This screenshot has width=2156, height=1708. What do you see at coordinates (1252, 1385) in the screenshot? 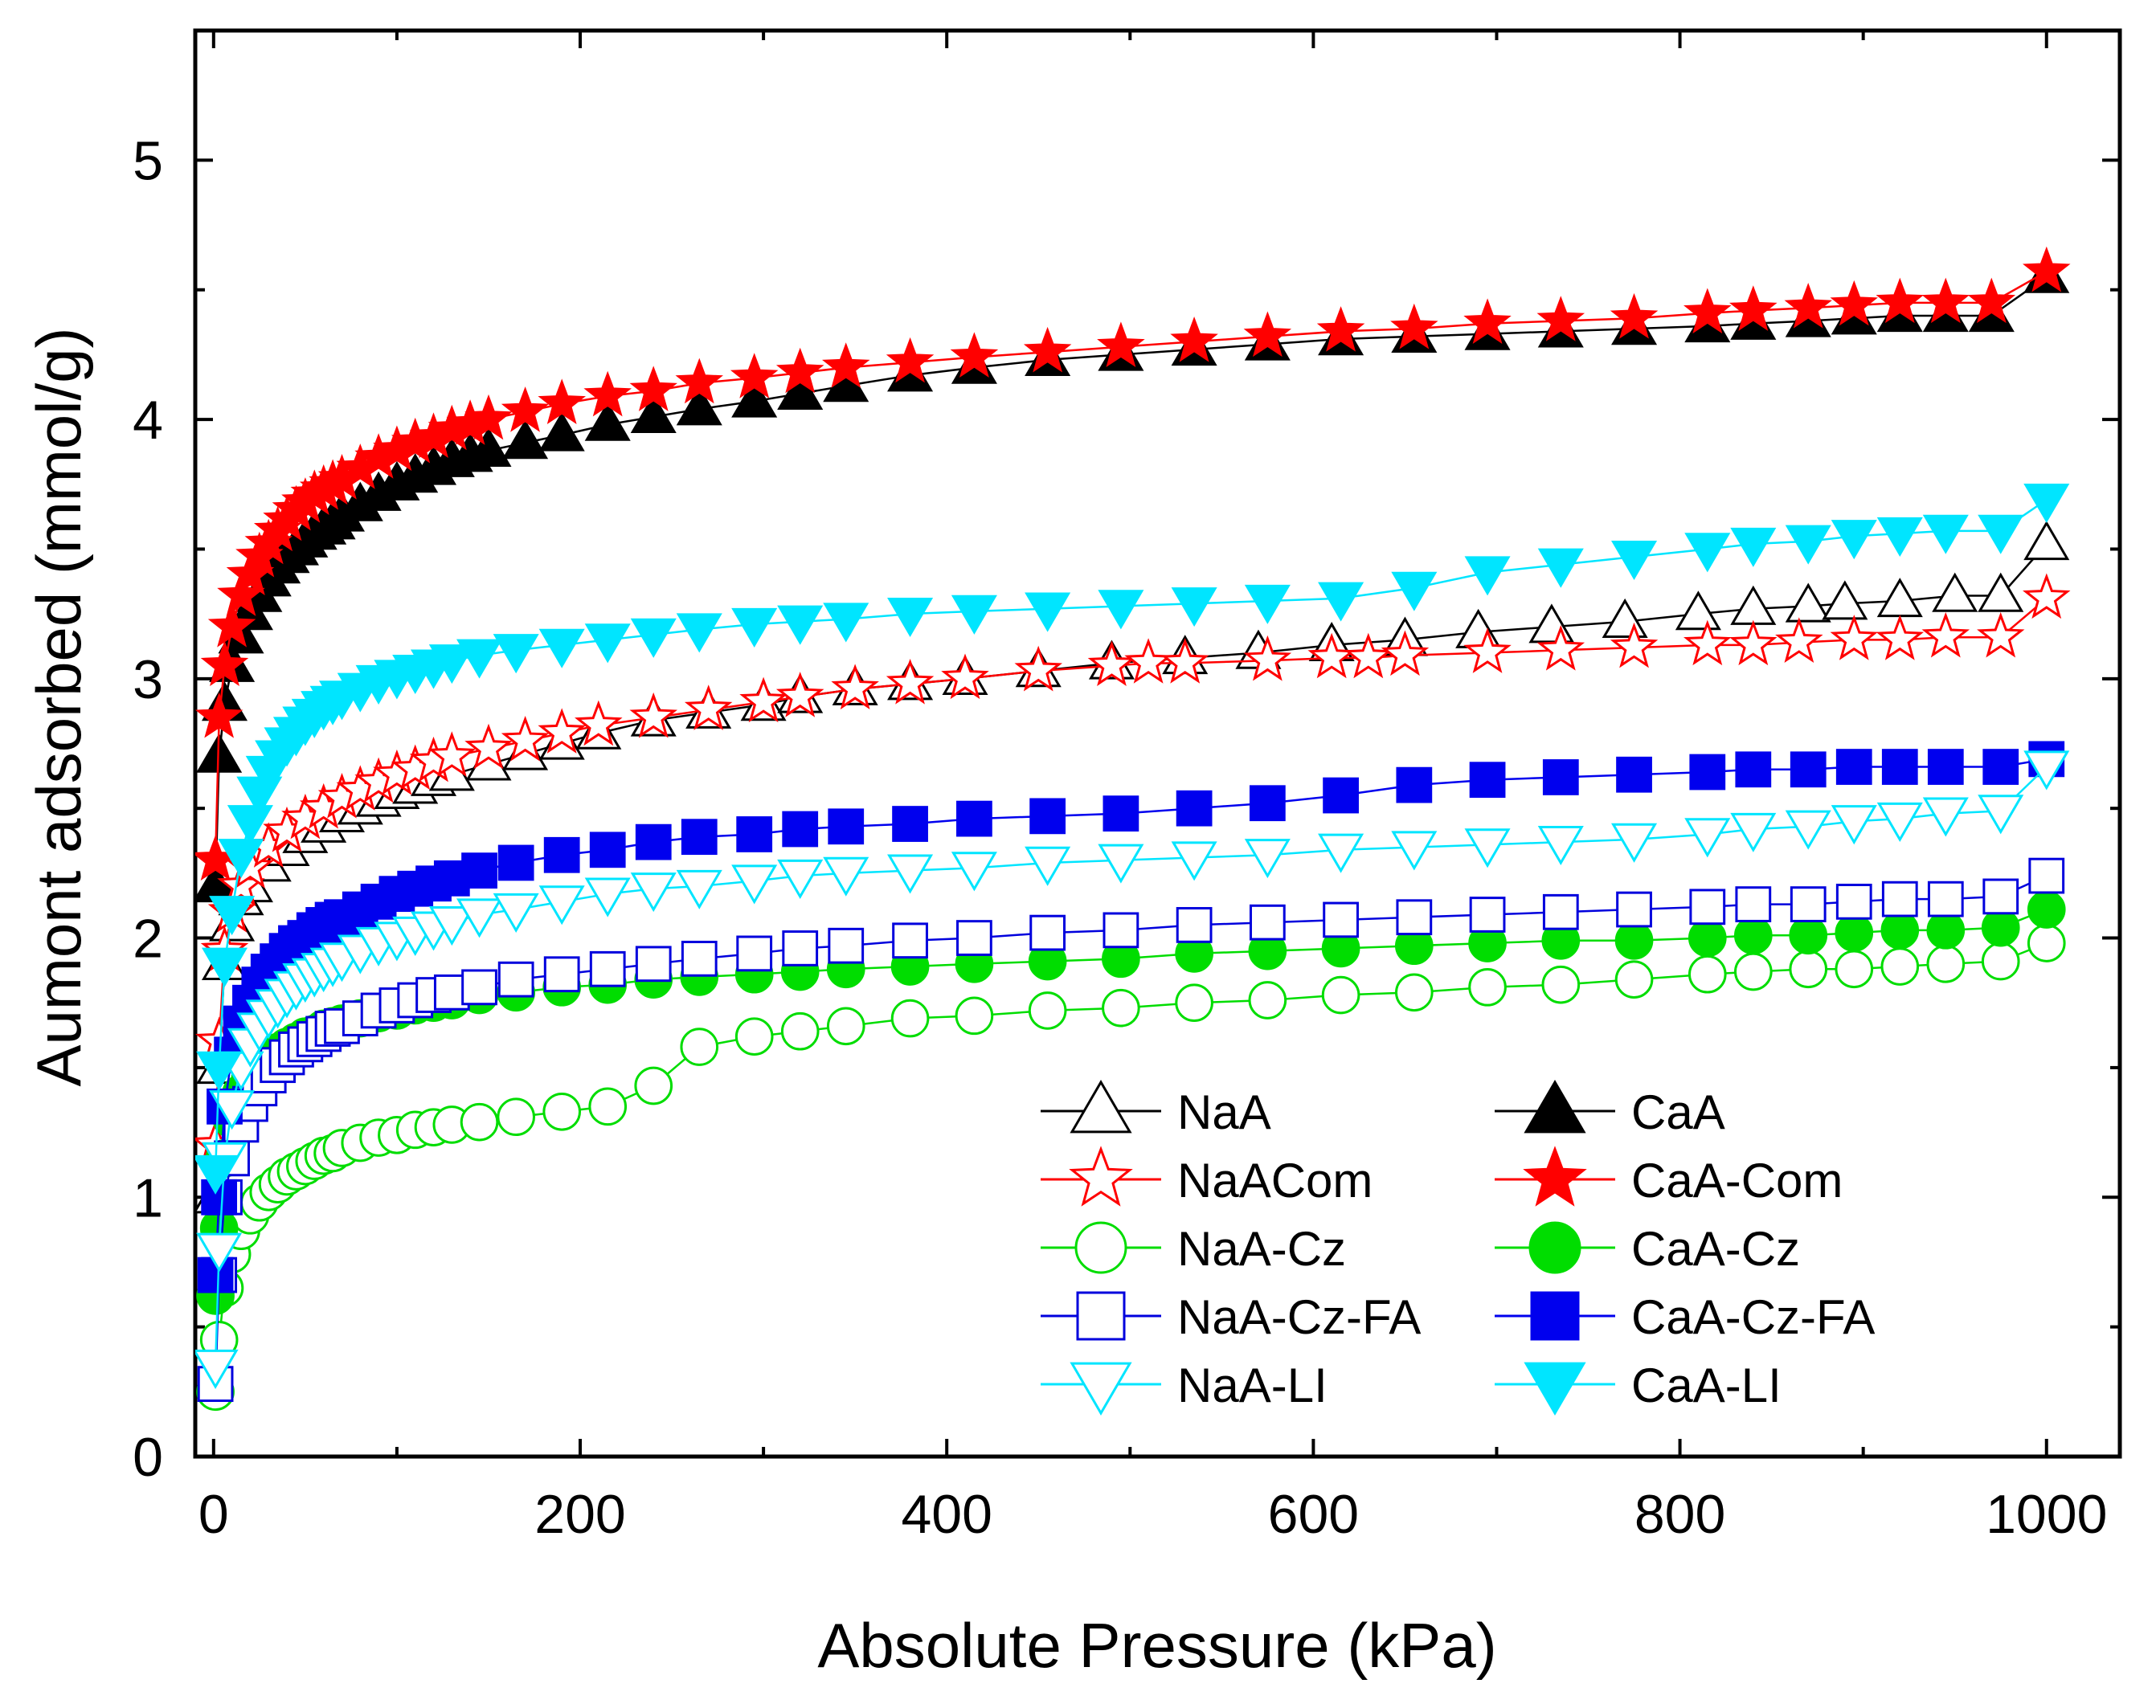
I see `legend-label: NaA-LI` at bounding box center [1252, 1385].